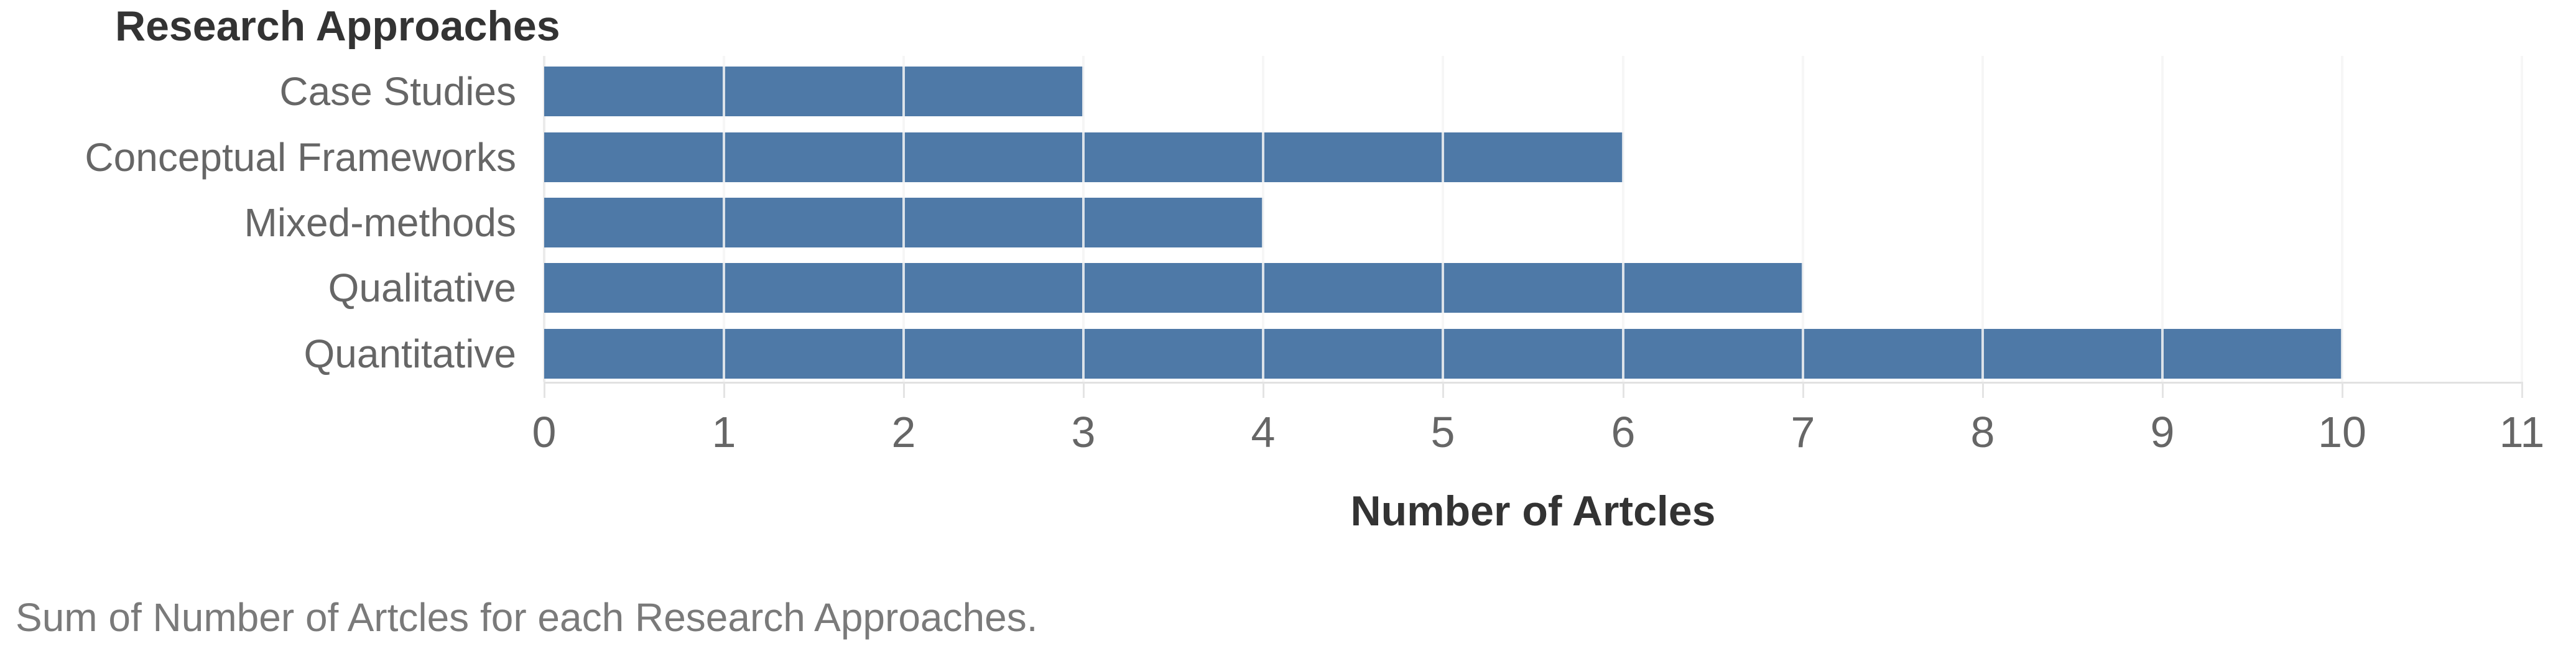 The image size is (2576, 646). I want to click on tick-label-4: 4, so click(1264, 432).